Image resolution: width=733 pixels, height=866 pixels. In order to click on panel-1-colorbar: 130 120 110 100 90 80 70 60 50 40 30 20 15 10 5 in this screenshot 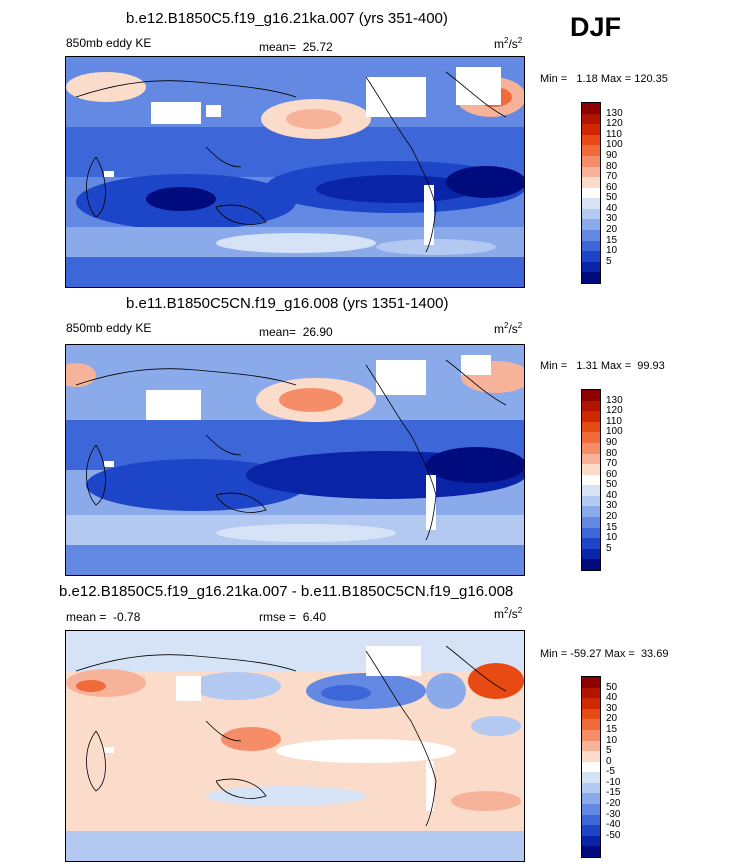, I will do `click(602, 193)`.